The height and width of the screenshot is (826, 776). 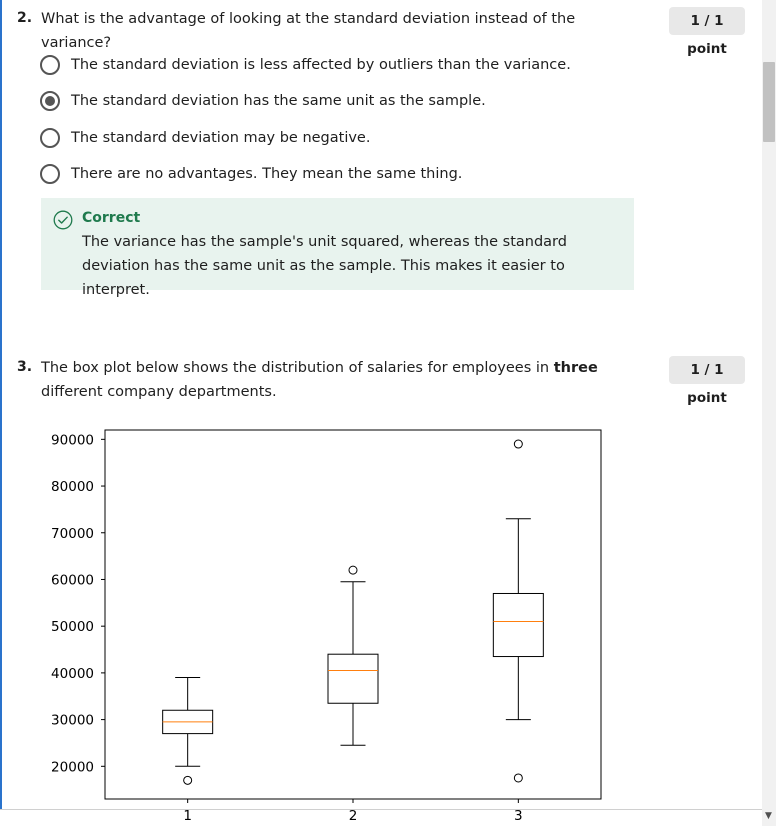 What do you see at coordinates (72, 721) in the screenshot?
I see `y-tick-label: 30000` at bounding box center [72, 721].